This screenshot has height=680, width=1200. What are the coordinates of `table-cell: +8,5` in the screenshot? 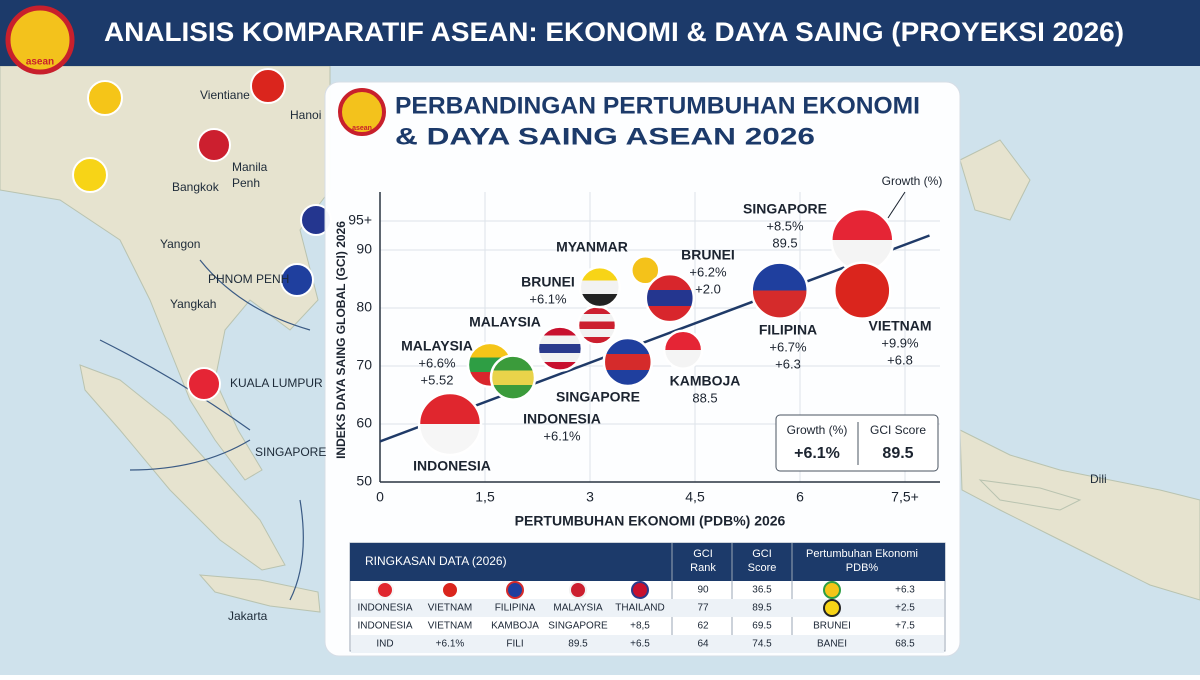 It's located at (640, 626).